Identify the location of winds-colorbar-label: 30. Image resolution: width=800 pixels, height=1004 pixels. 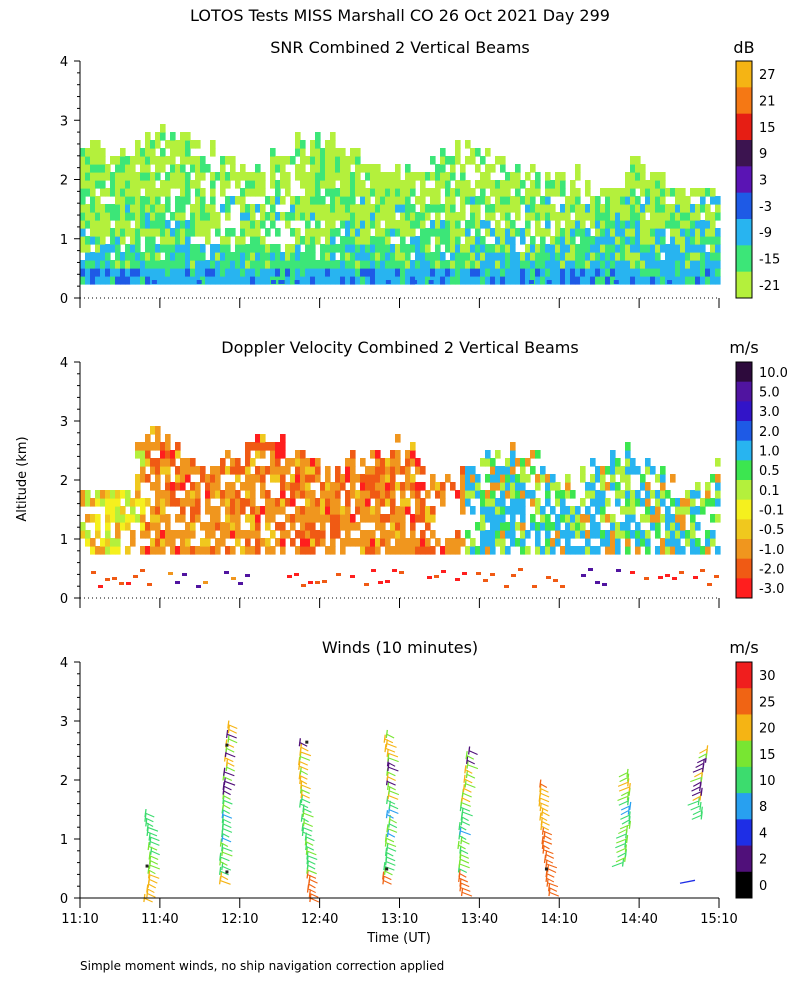
(767, 676).